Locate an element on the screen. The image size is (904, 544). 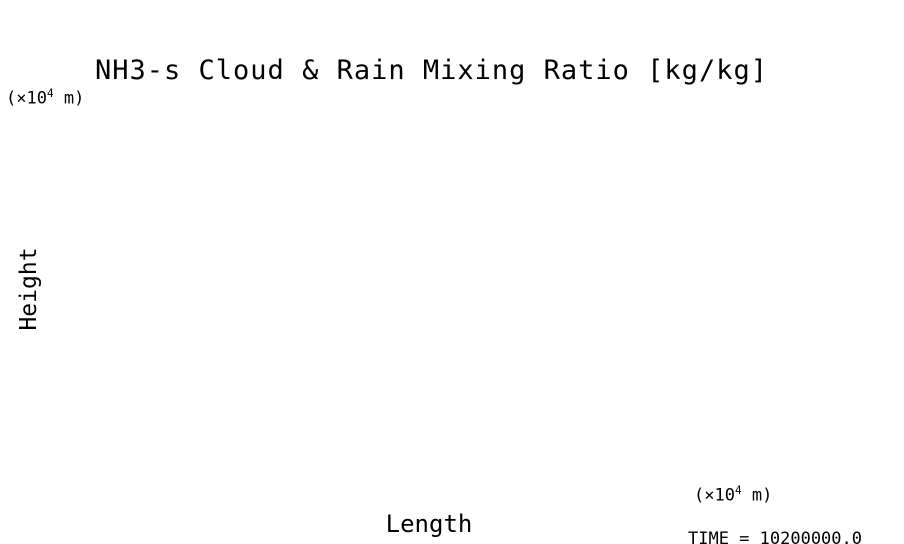
y-axis-unit: (×104 m) is located at coordinates (45, 98).